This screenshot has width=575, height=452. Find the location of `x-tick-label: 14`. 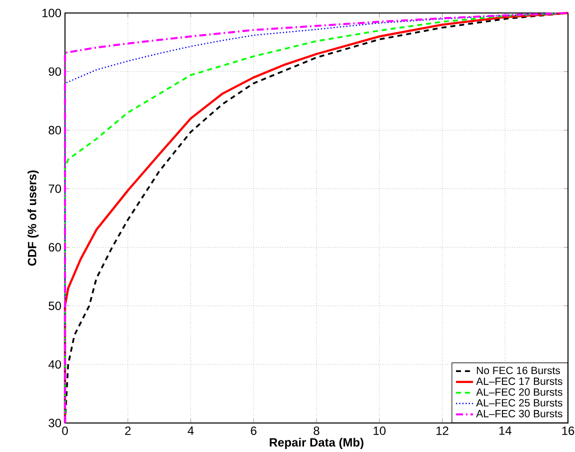

x-tick-label: 14 is located at coordinates (505, 430).